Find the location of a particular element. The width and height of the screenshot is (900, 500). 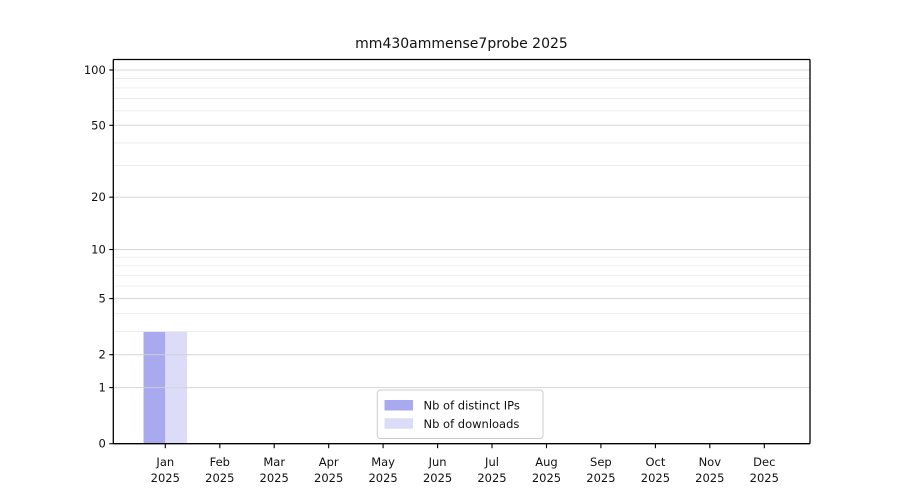

y-tick-label: 20 is located at coordinates (98, 197).